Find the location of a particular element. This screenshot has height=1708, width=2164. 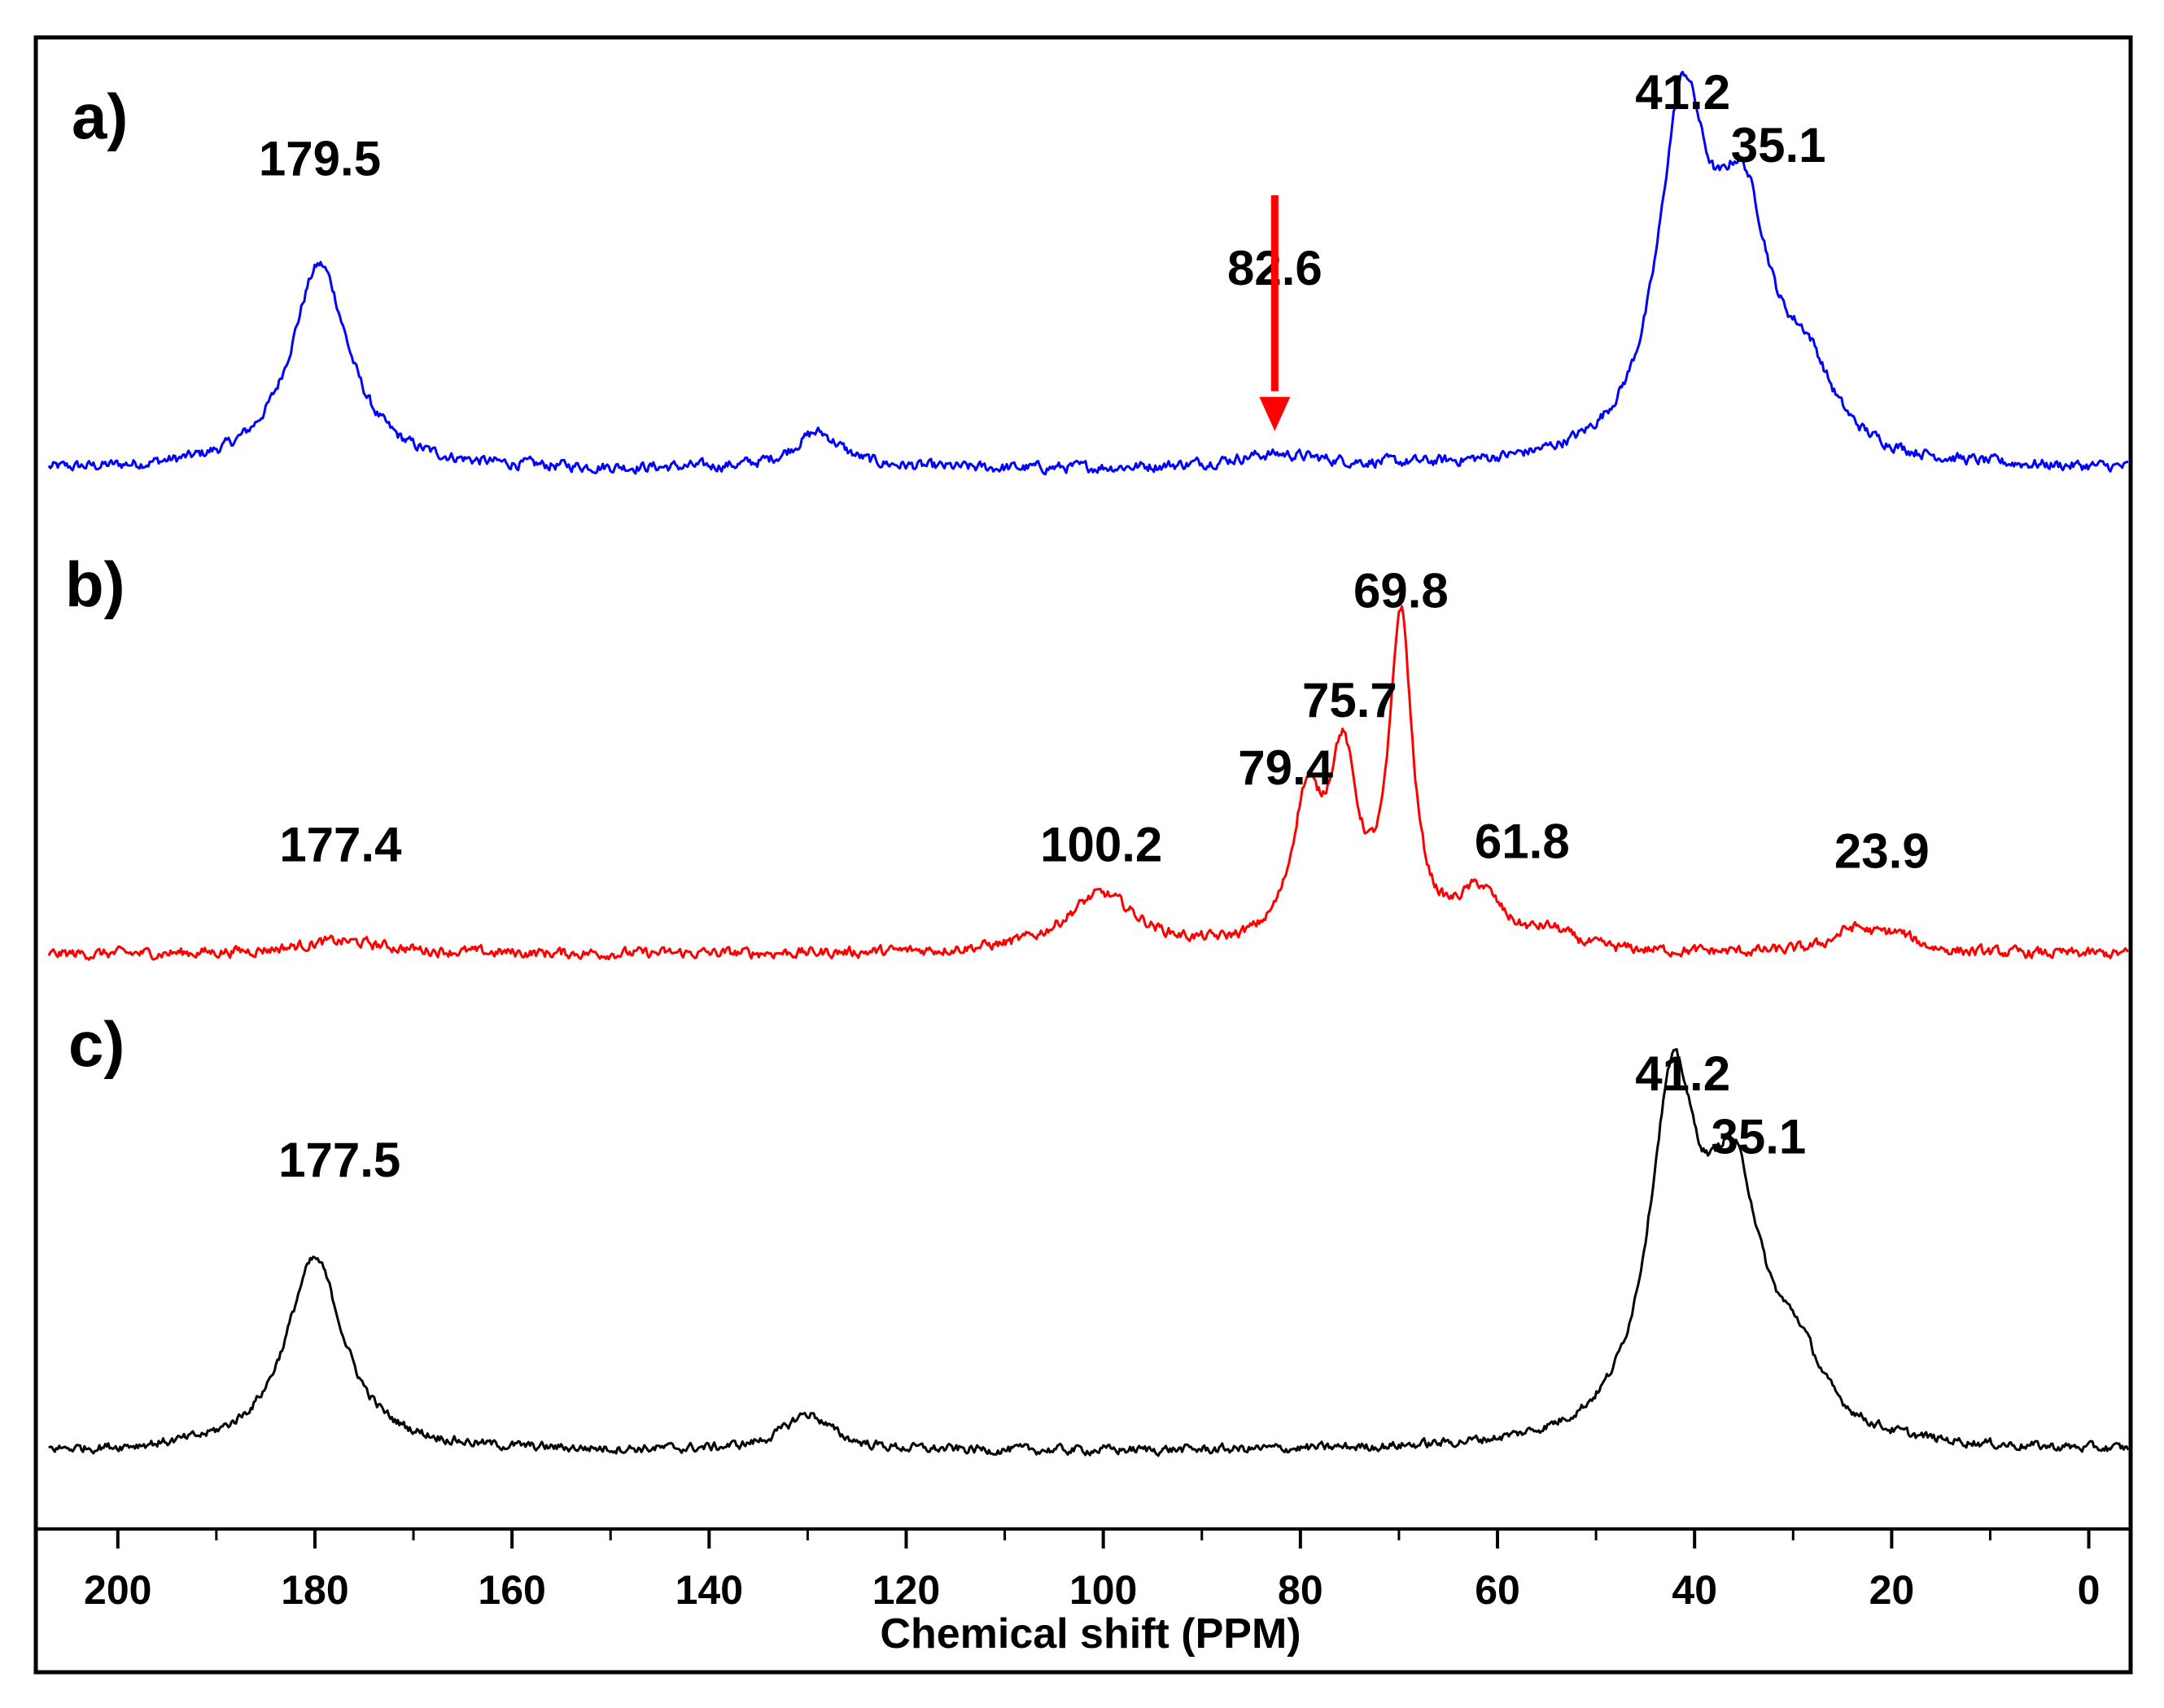

x-axis-title: Chemical shift (PPM) is located at coordinates (1090, 1634).